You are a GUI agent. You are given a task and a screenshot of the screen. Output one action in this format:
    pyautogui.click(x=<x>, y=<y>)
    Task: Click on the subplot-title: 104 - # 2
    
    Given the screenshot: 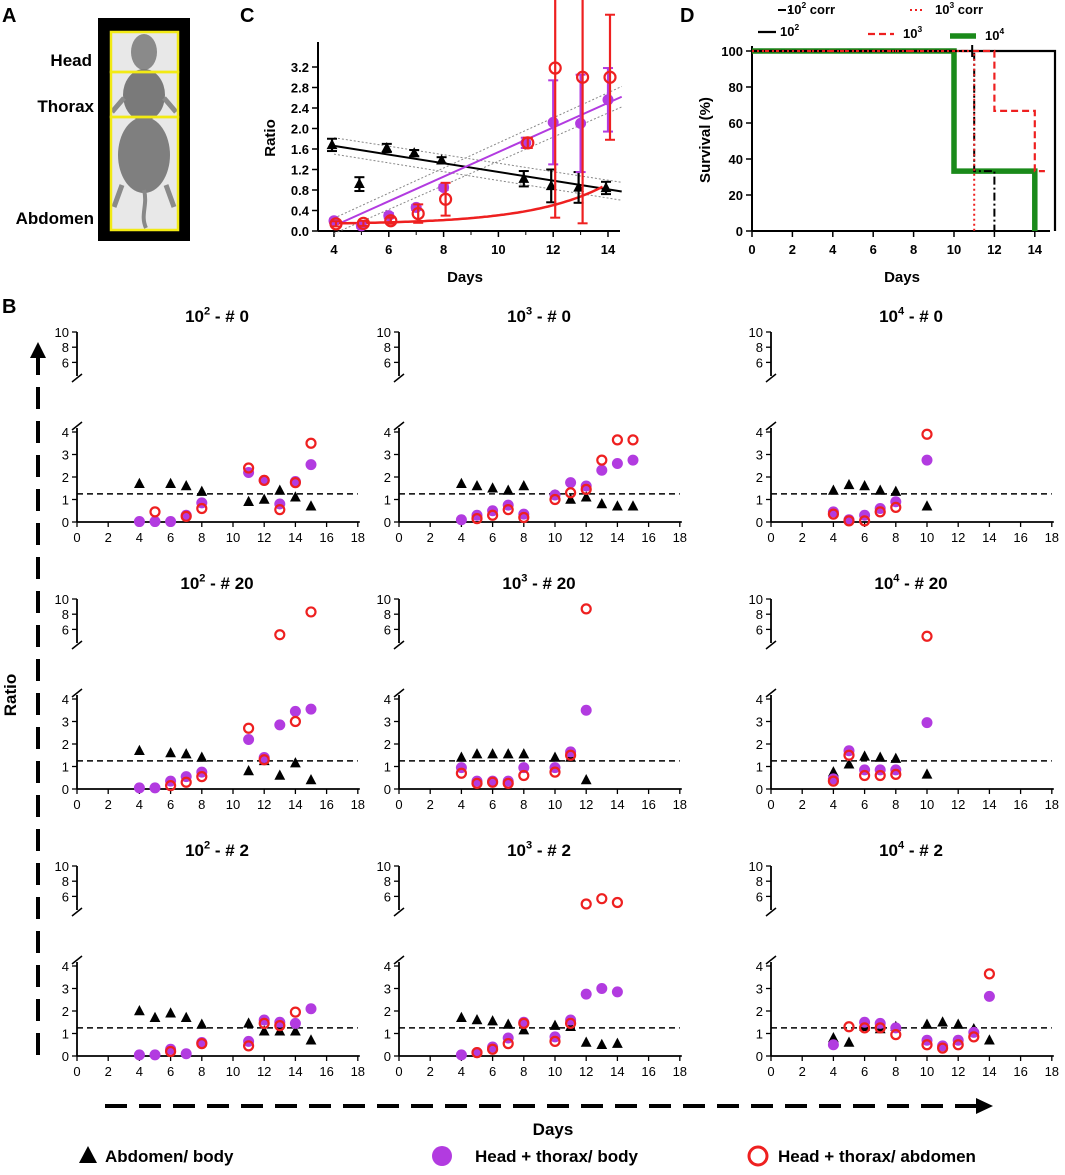 What is the action you would take?
    pyautogui.click(x=911, y=849)
    